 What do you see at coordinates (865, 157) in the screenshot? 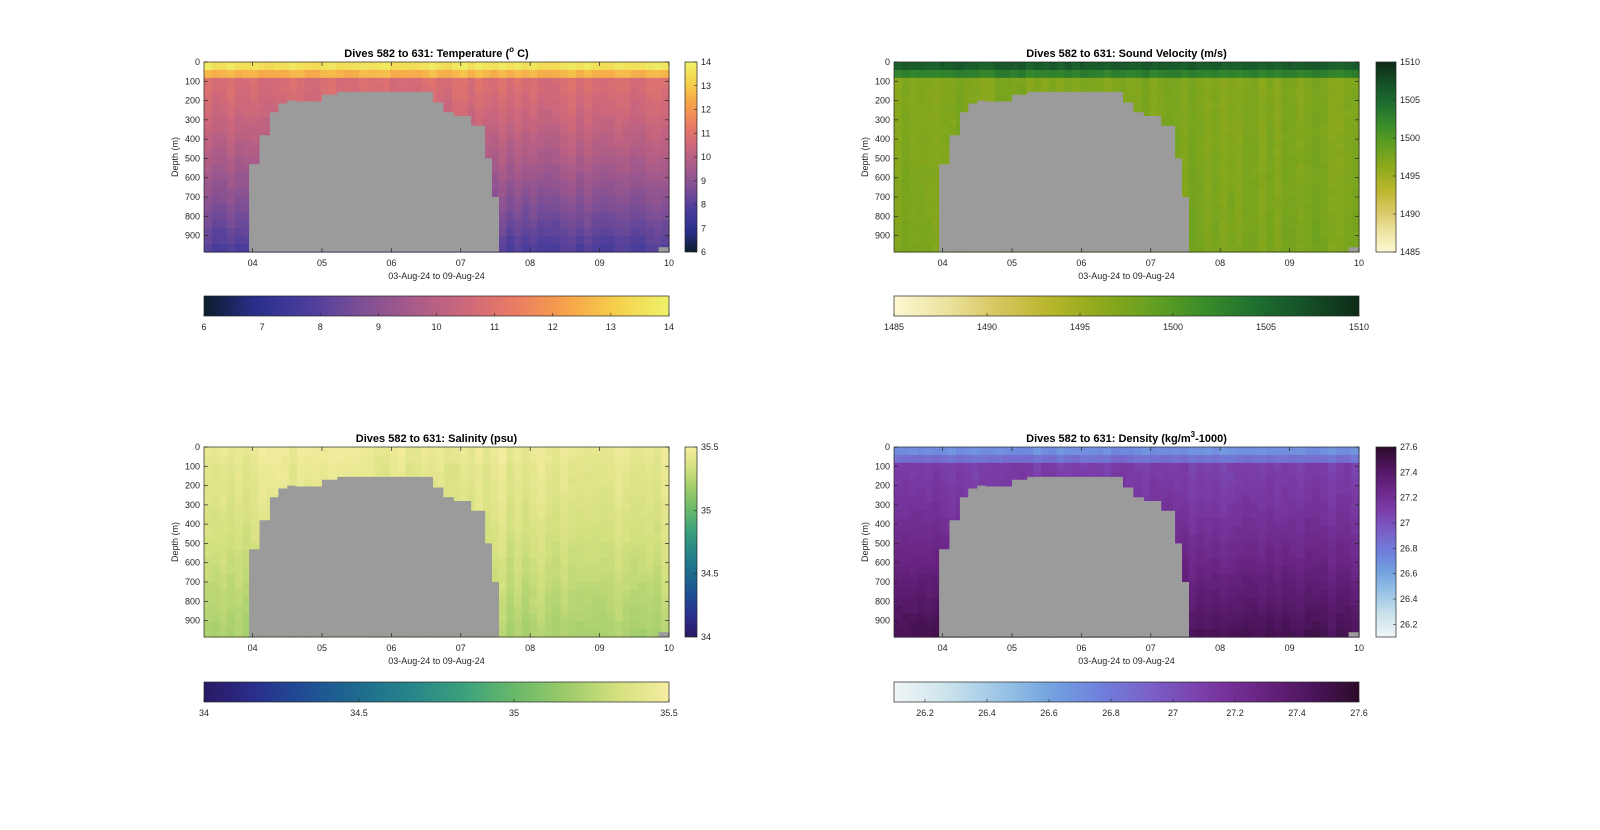
I see `y-axis-label: Depth (m)` at bounding box center [865, 157].